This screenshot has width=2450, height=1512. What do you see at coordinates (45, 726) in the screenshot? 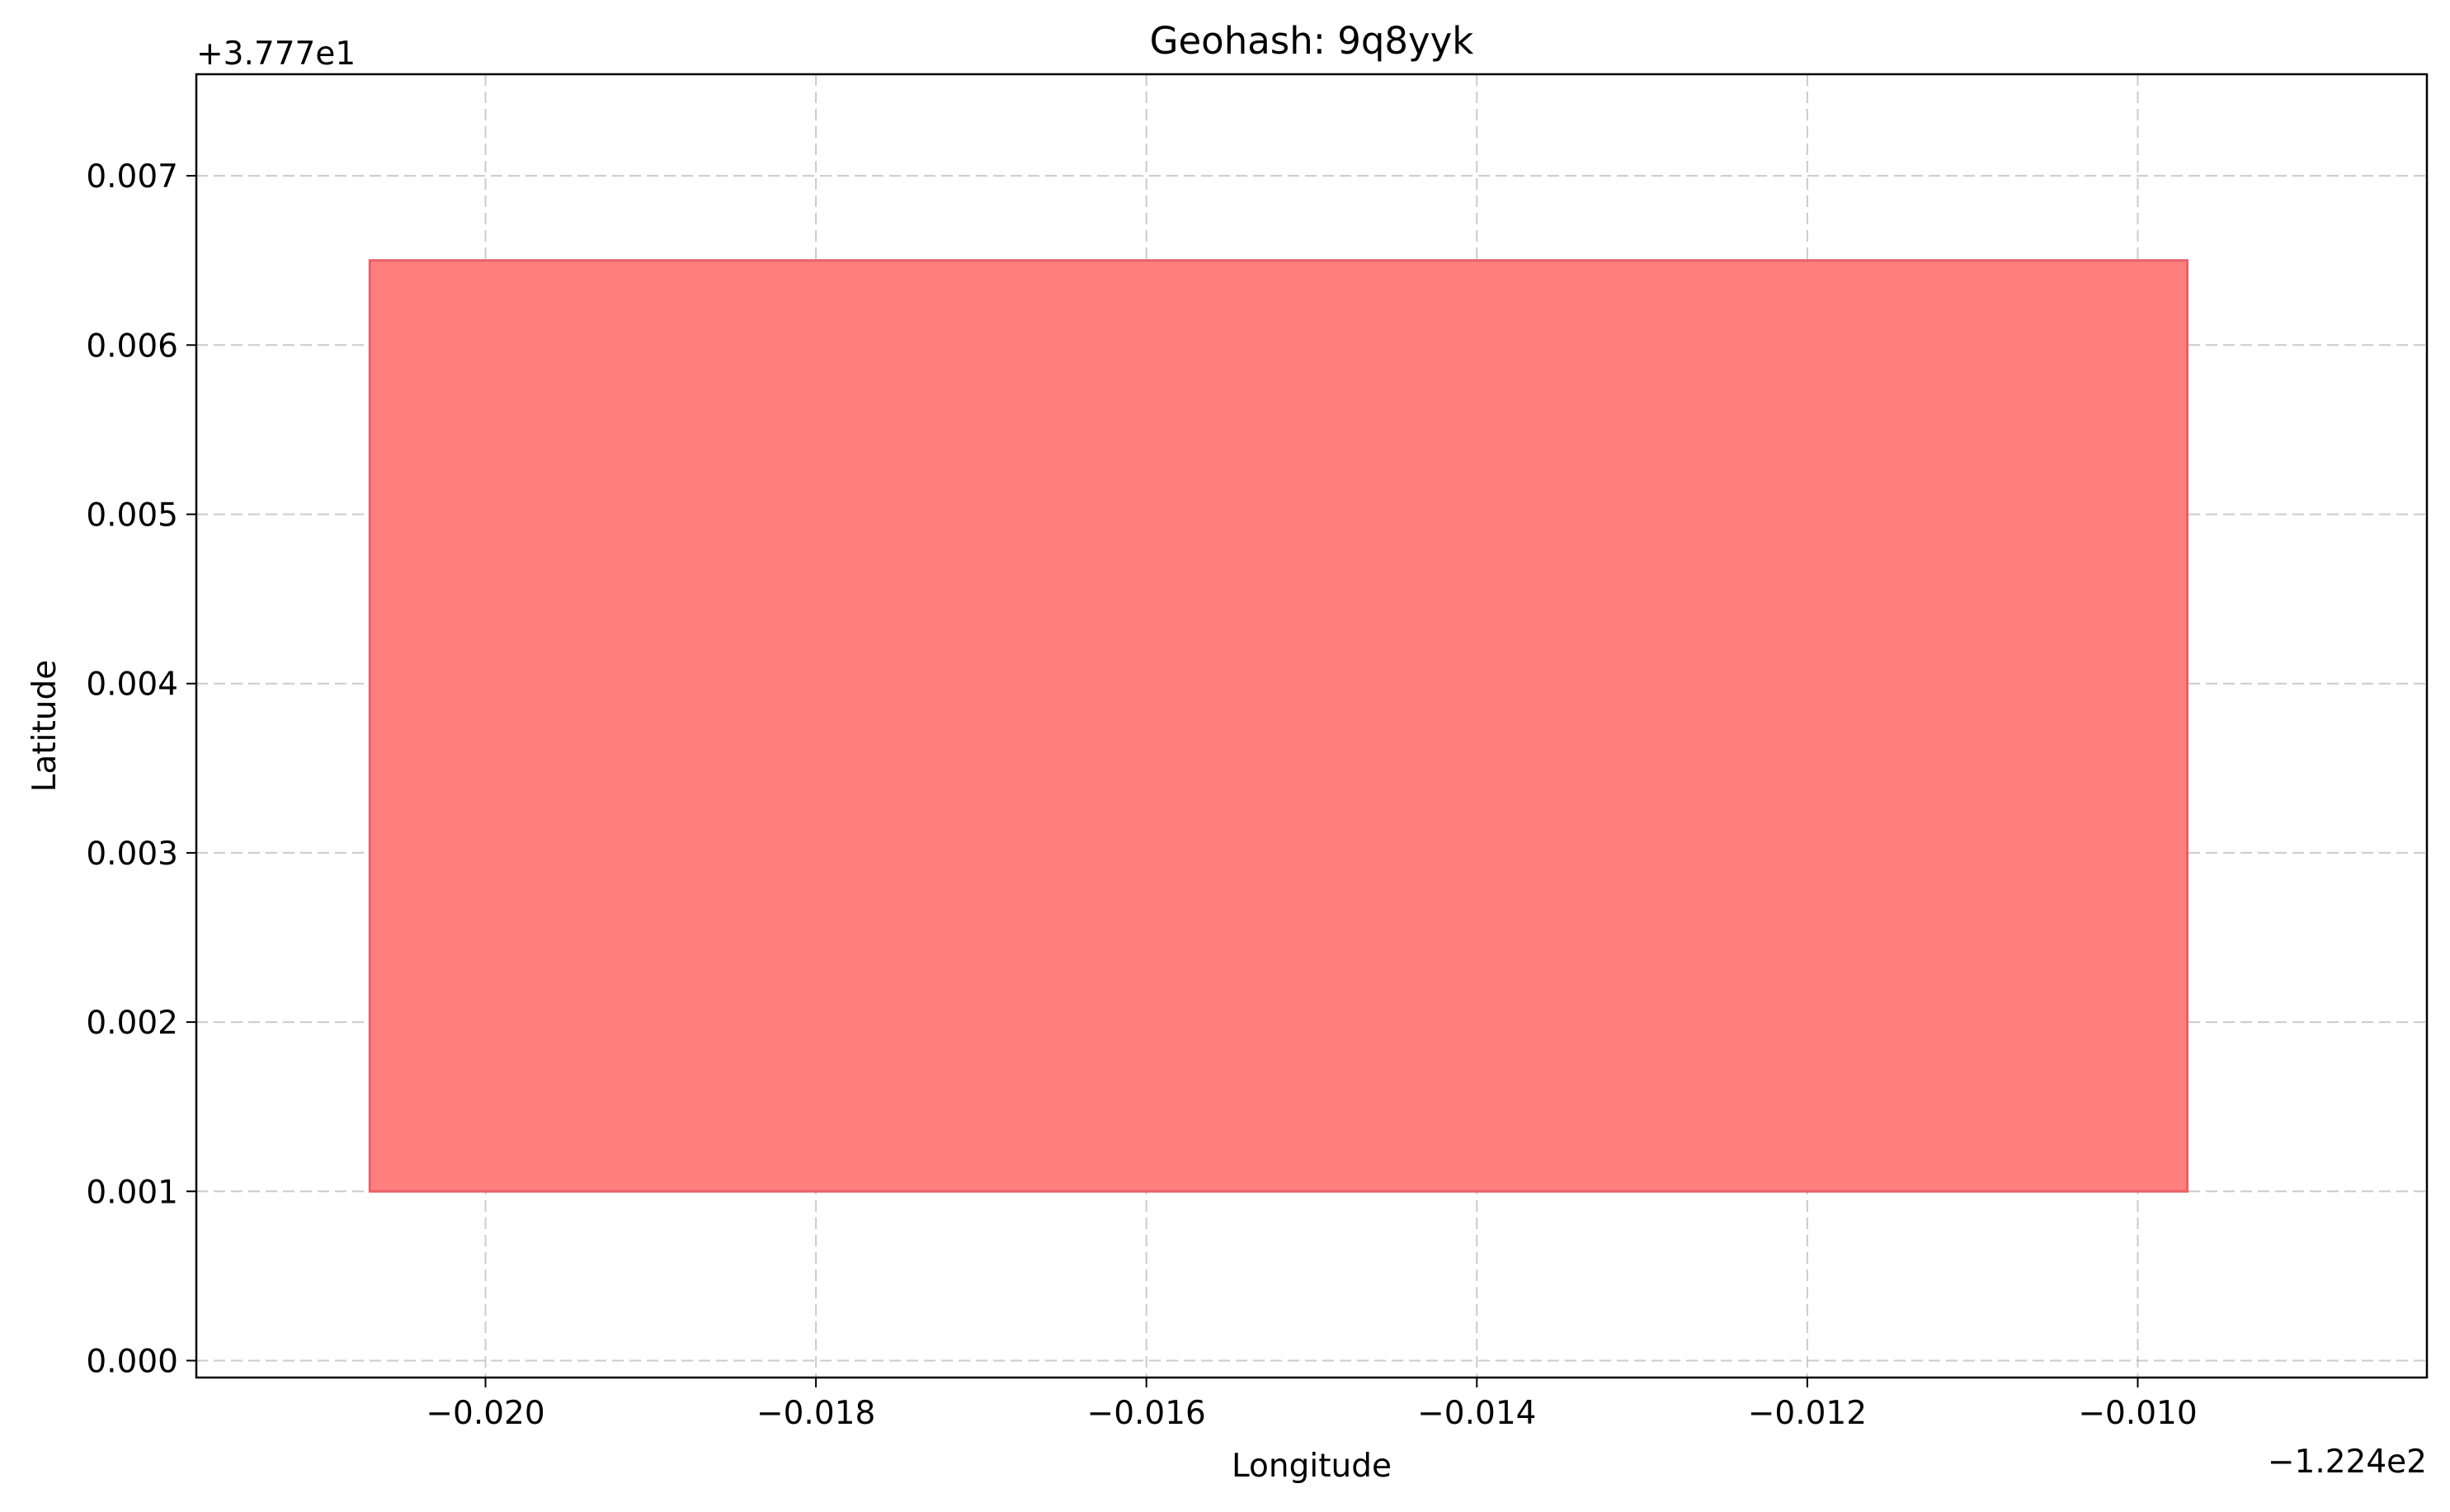
I see `y-axis-label: Latitude` at bounding box center [45, 726].